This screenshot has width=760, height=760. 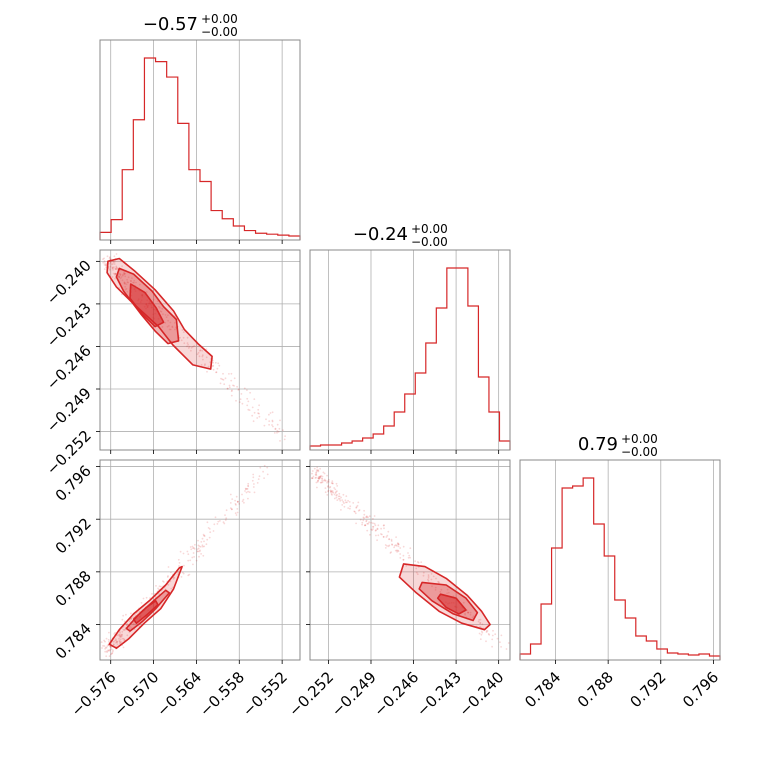 I want to click on histogram-bars, so click(x=200, y=148).